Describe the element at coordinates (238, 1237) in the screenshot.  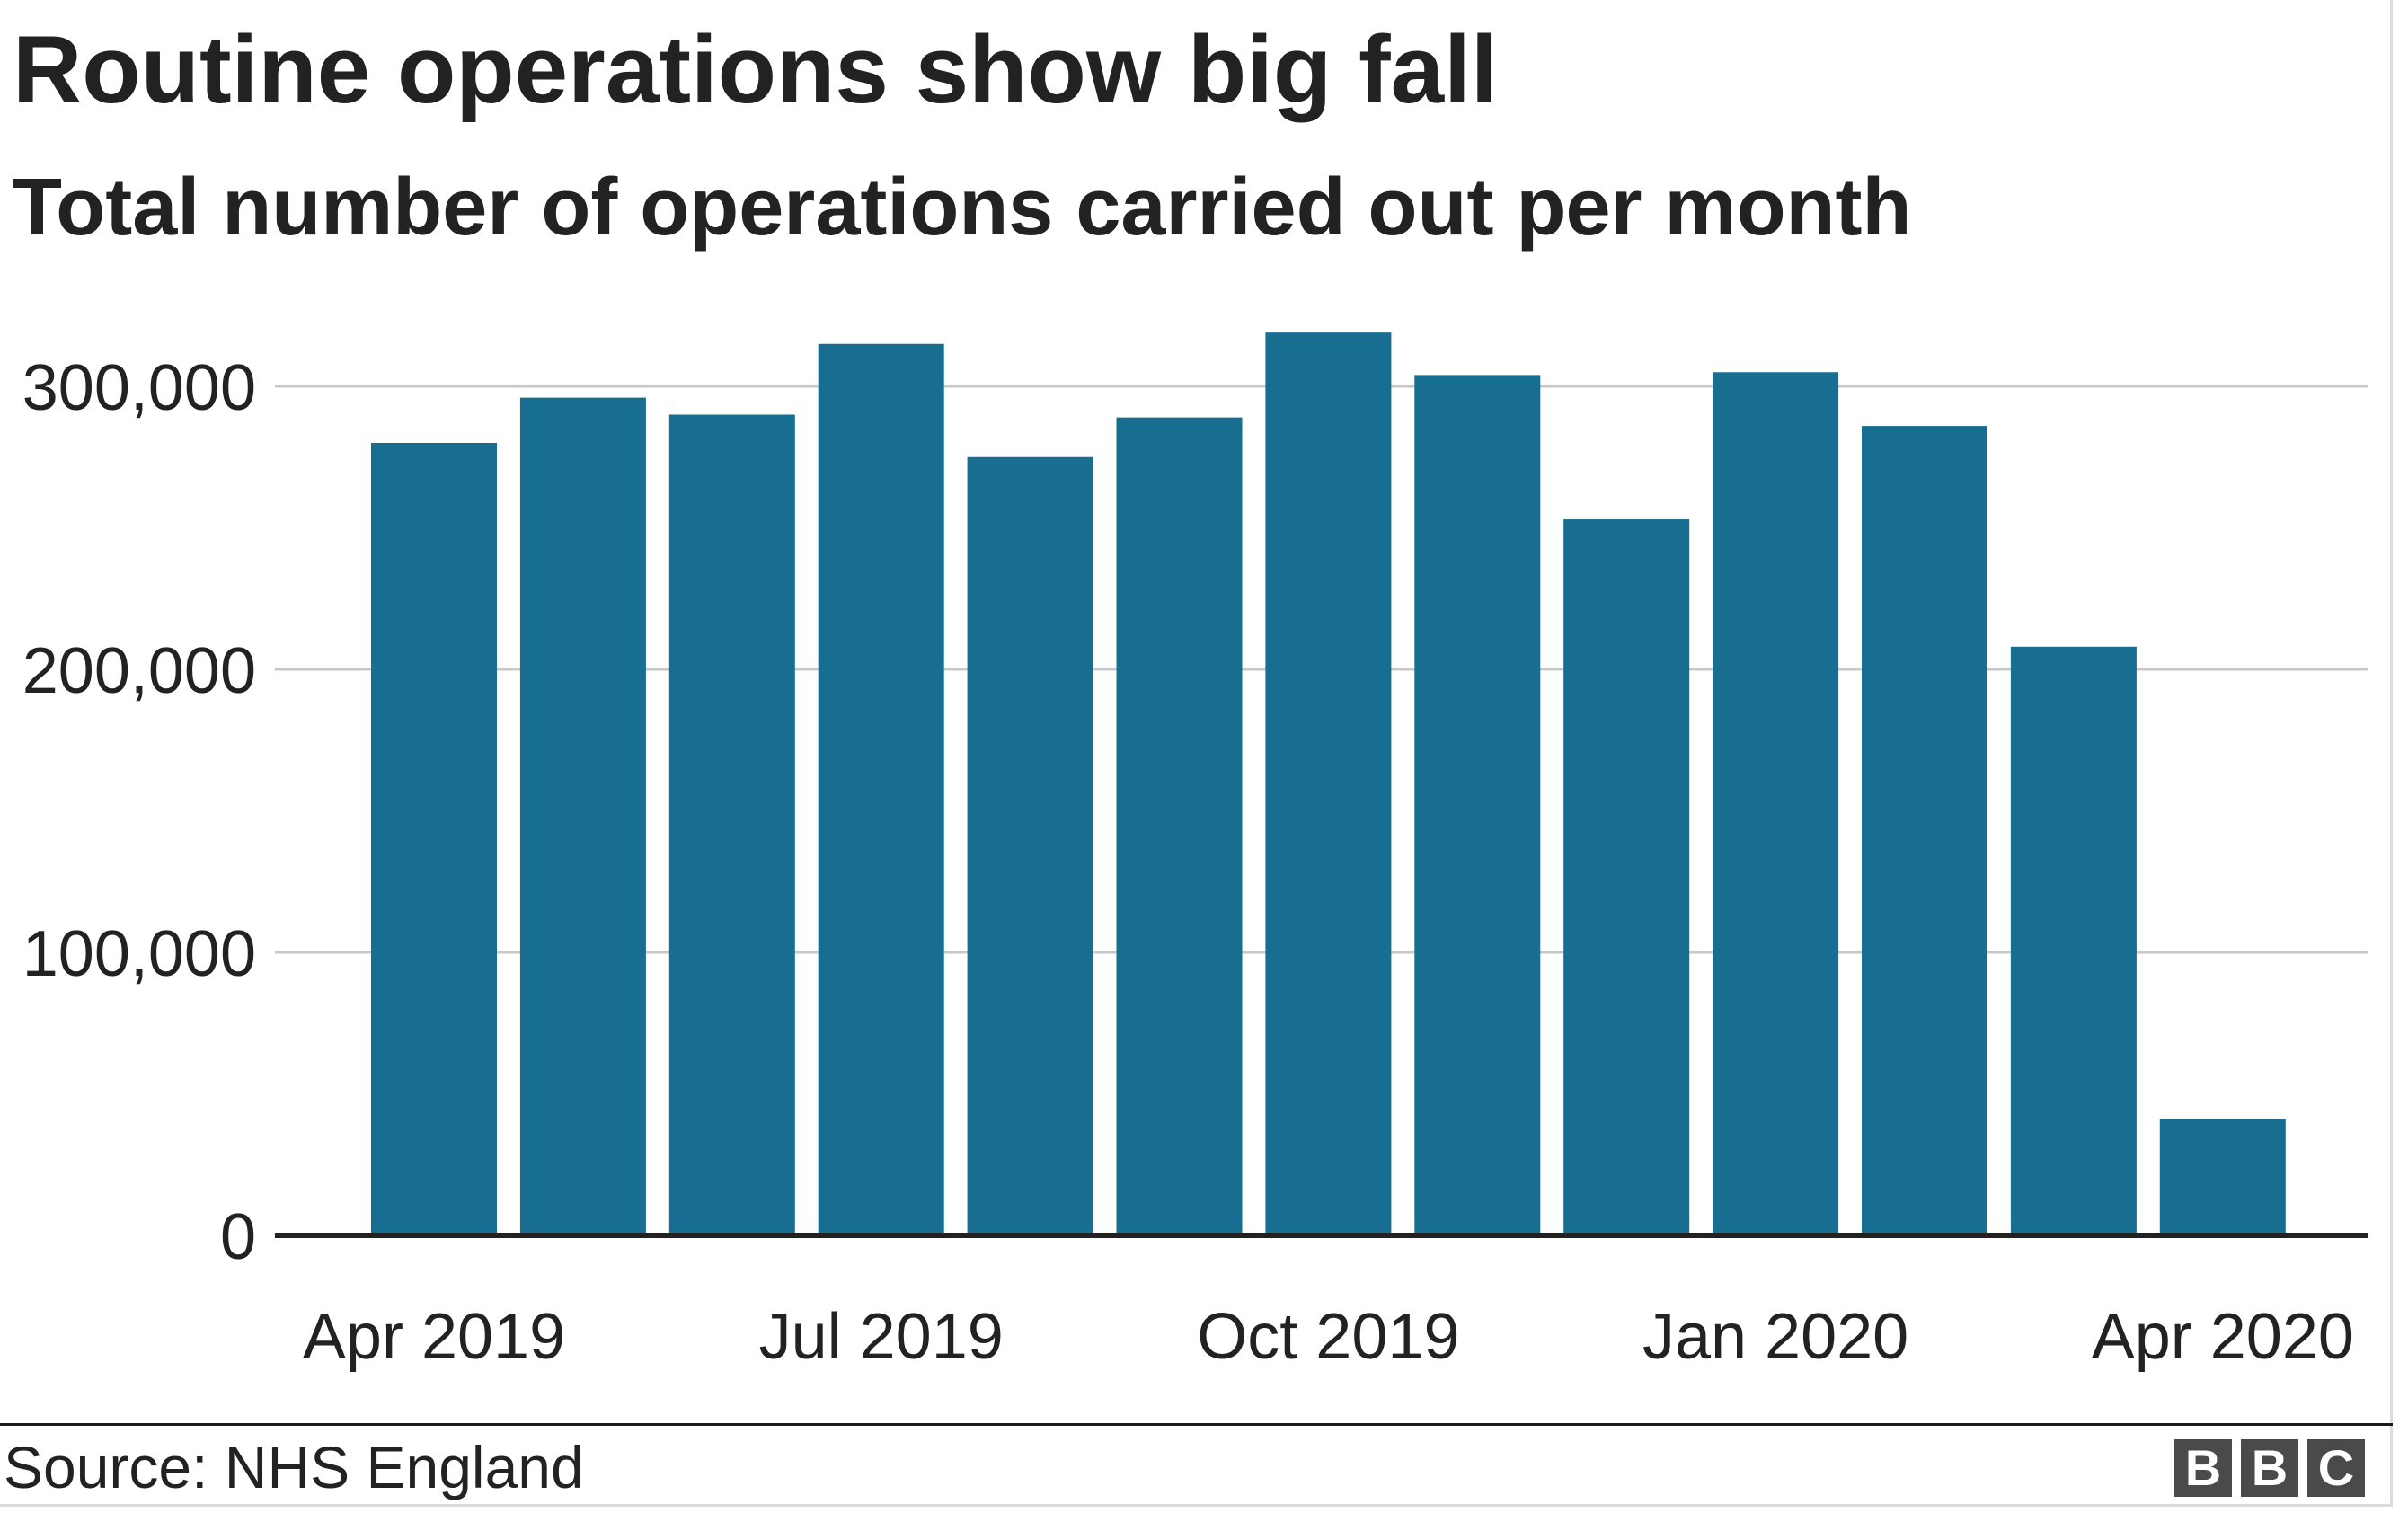
I see `y-tick-label: 0` at that location.